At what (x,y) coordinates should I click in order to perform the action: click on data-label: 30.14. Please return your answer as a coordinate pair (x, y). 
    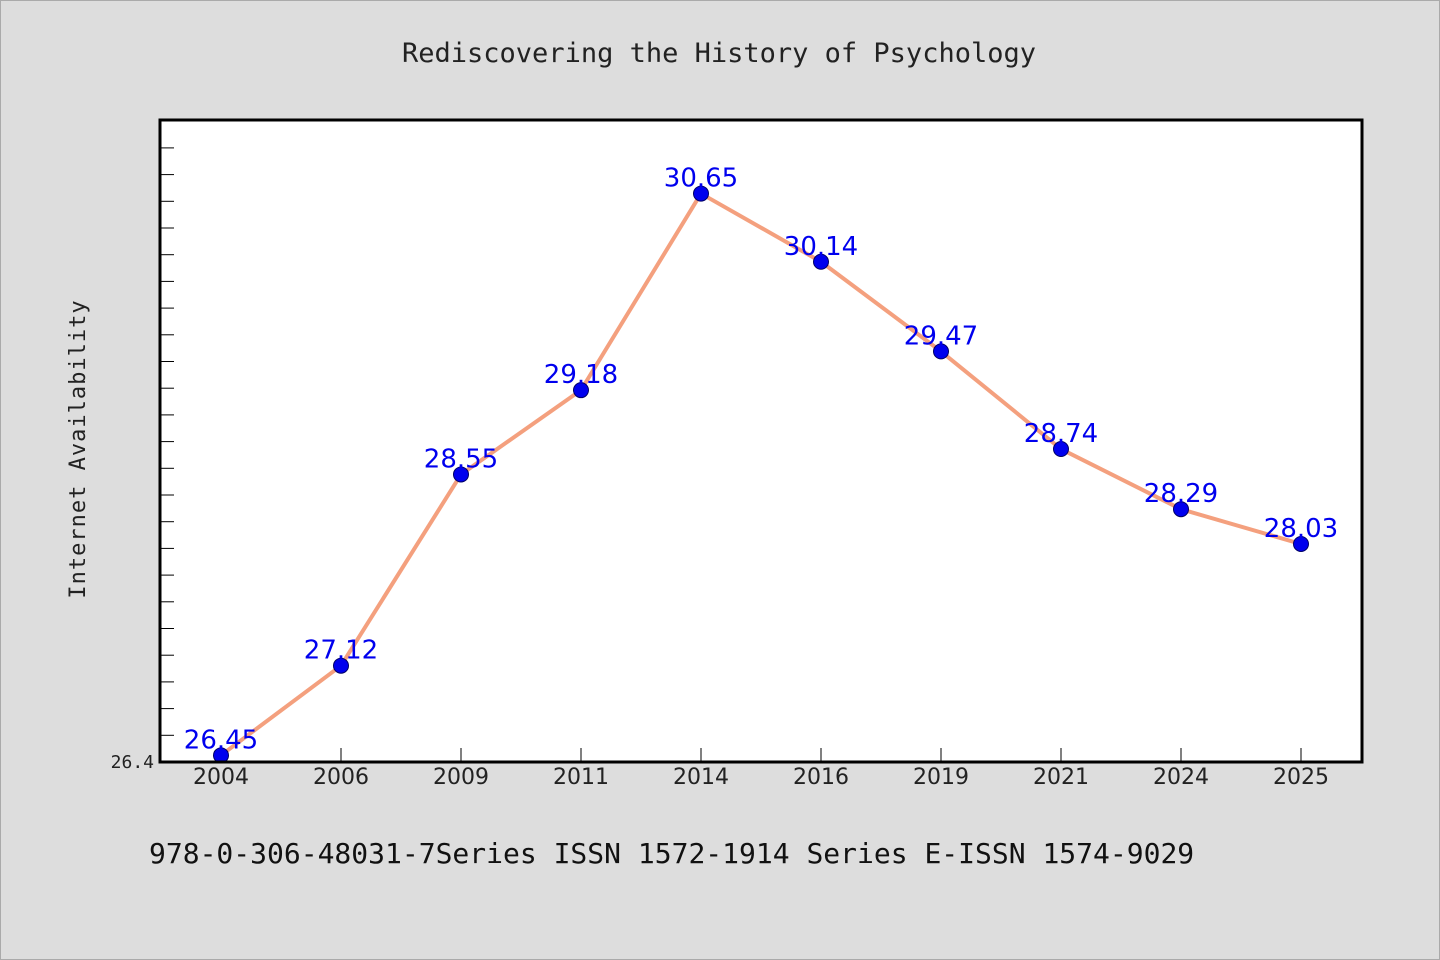
    Looking at the image, I should click on (821, 247).